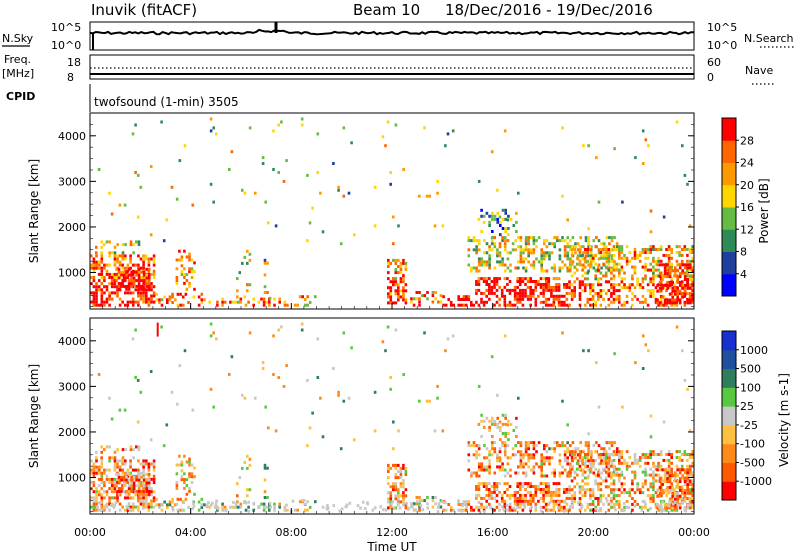  What do you see at coordinates (729, 218) in the screenshot?
I see `power-colorbar-segment` at bounding box center [729, 218].